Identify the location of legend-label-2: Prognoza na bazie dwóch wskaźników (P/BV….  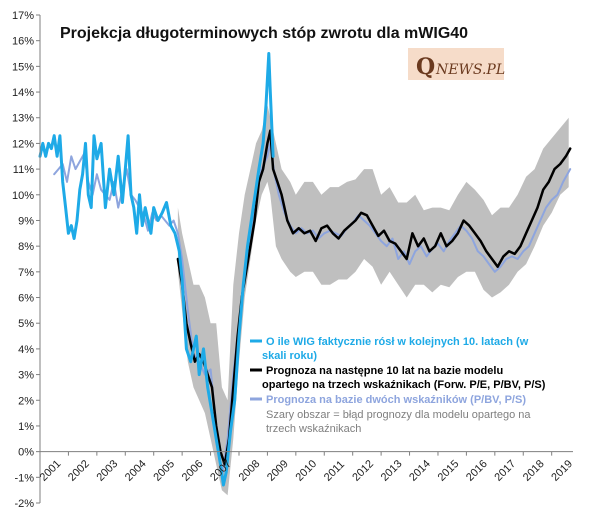
(396, 400).